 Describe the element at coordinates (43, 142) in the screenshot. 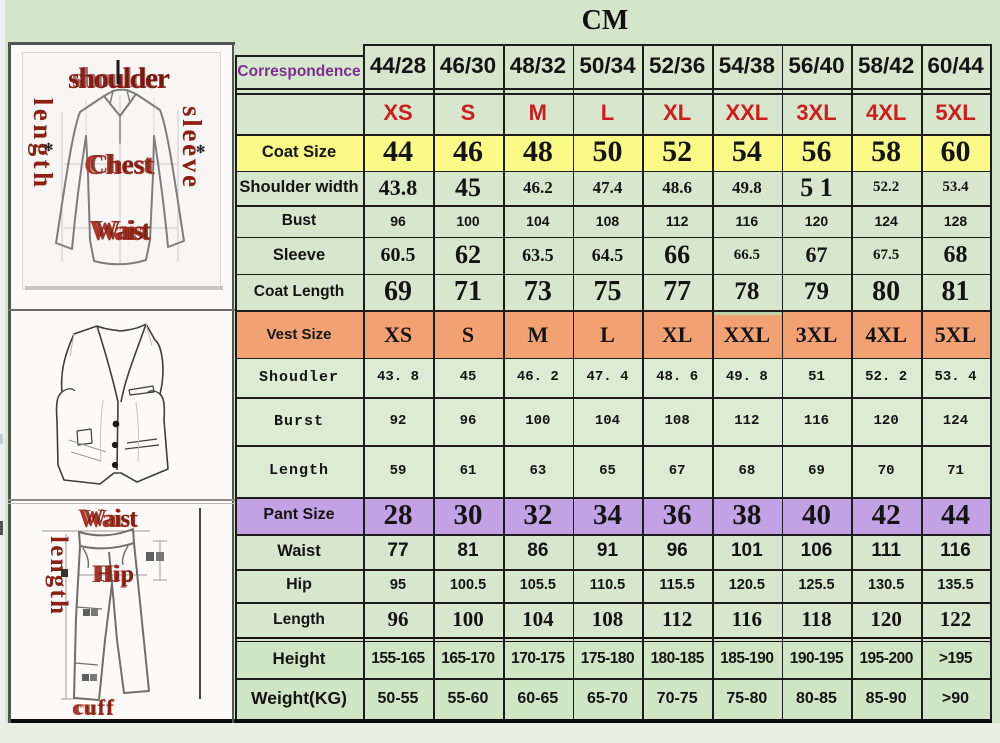

I see `svg-text: length` at that location.